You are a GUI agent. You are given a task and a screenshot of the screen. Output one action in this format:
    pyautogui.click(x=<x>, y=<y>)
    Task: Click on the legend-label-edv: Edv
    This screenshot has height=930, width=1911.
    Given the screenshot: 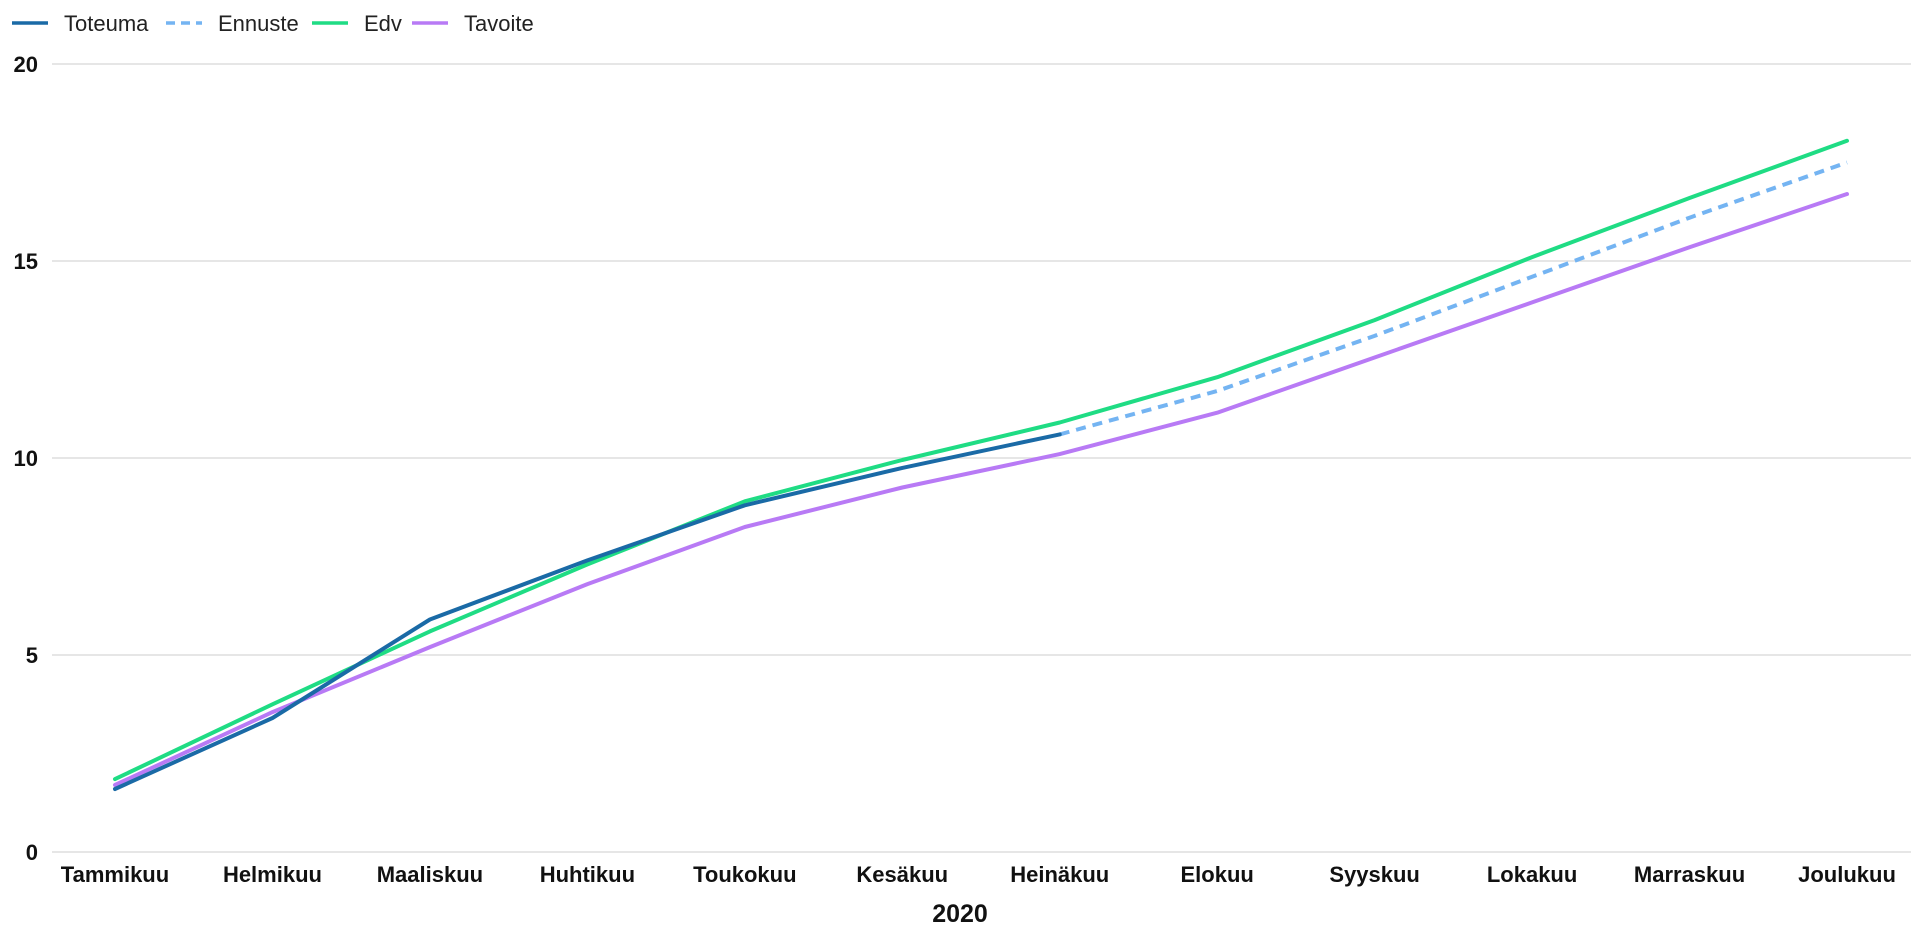 What is the action you would take?
    pyautogui.click(x=383, y=23)
    